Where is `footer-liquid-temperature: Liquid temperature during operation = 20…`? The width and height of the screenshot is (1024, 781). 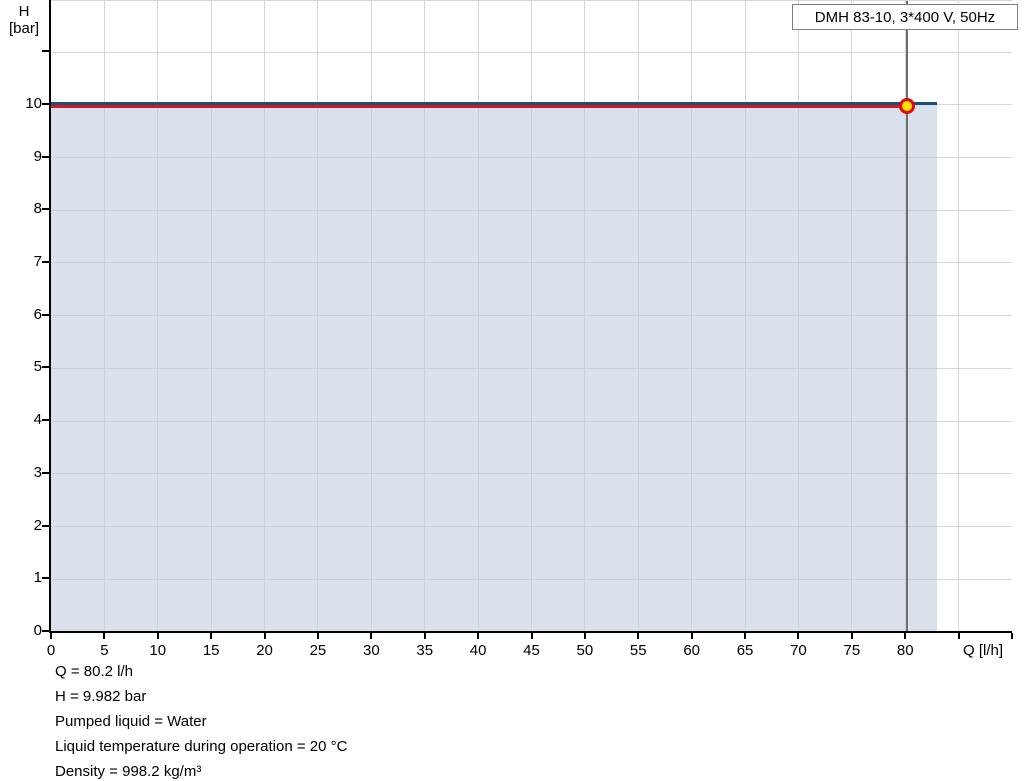
footer-liquid-temperature: Liquid temperature during operation = 20… is located at coordinates (201, 746).